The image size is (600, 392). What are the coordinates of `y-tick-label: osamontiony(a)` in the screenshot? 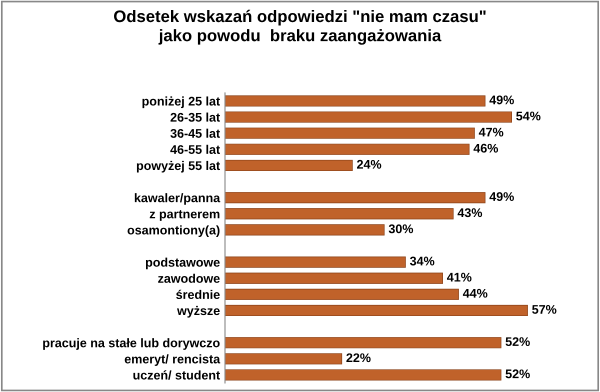 It's located at (174, 231).